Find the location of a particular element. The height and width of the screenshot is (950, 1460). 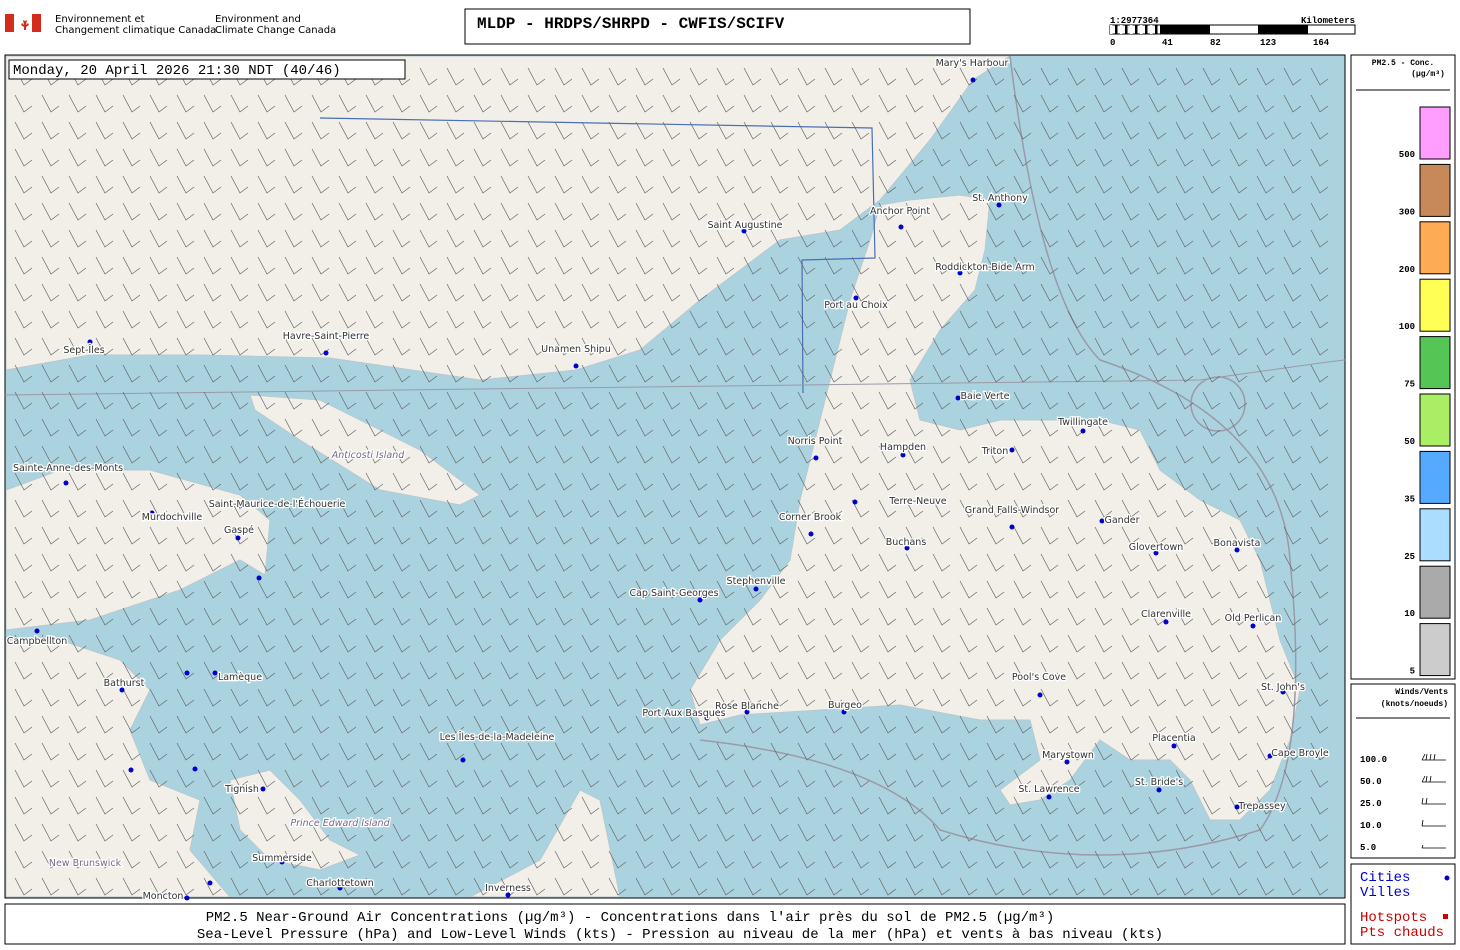

footer-box is located at coordinates (675, 924).